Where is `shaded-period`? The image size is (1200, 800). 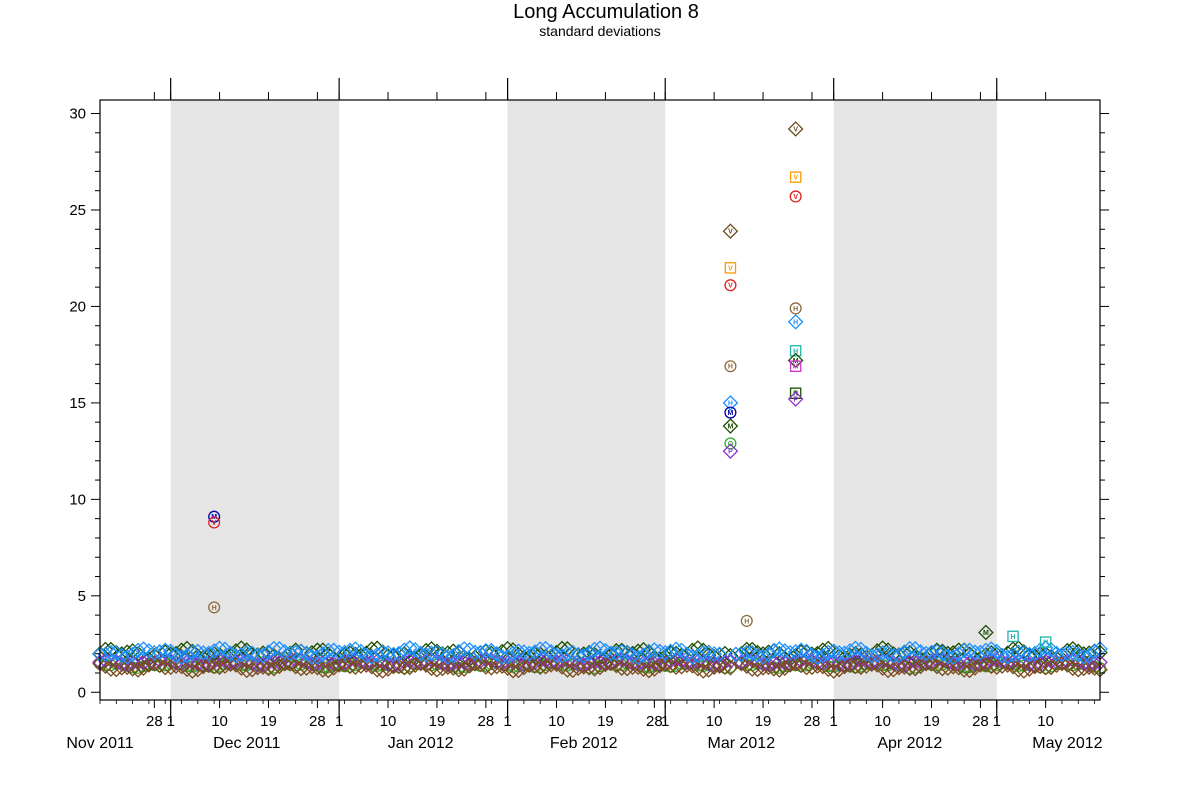
shaded-period is located at coordinates (915, 400).